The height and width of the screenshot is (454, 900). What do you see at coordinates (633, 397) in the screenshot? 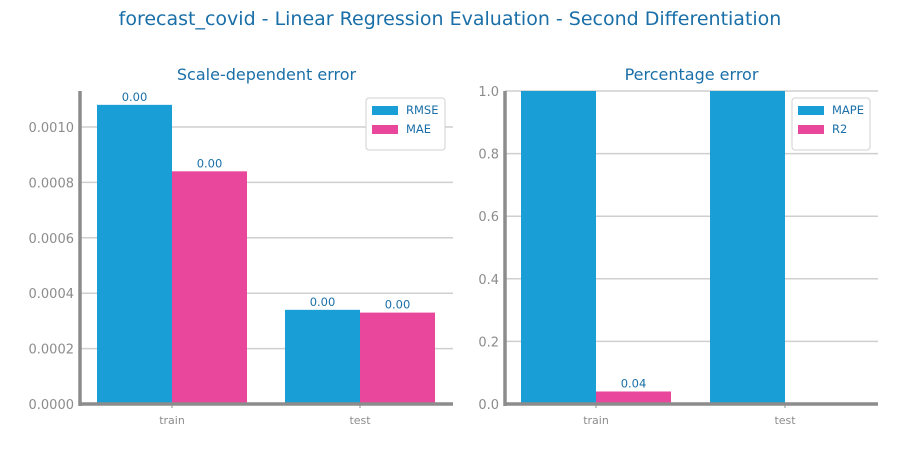
I see `bar-r2-train` at bounding box center [633, 397].